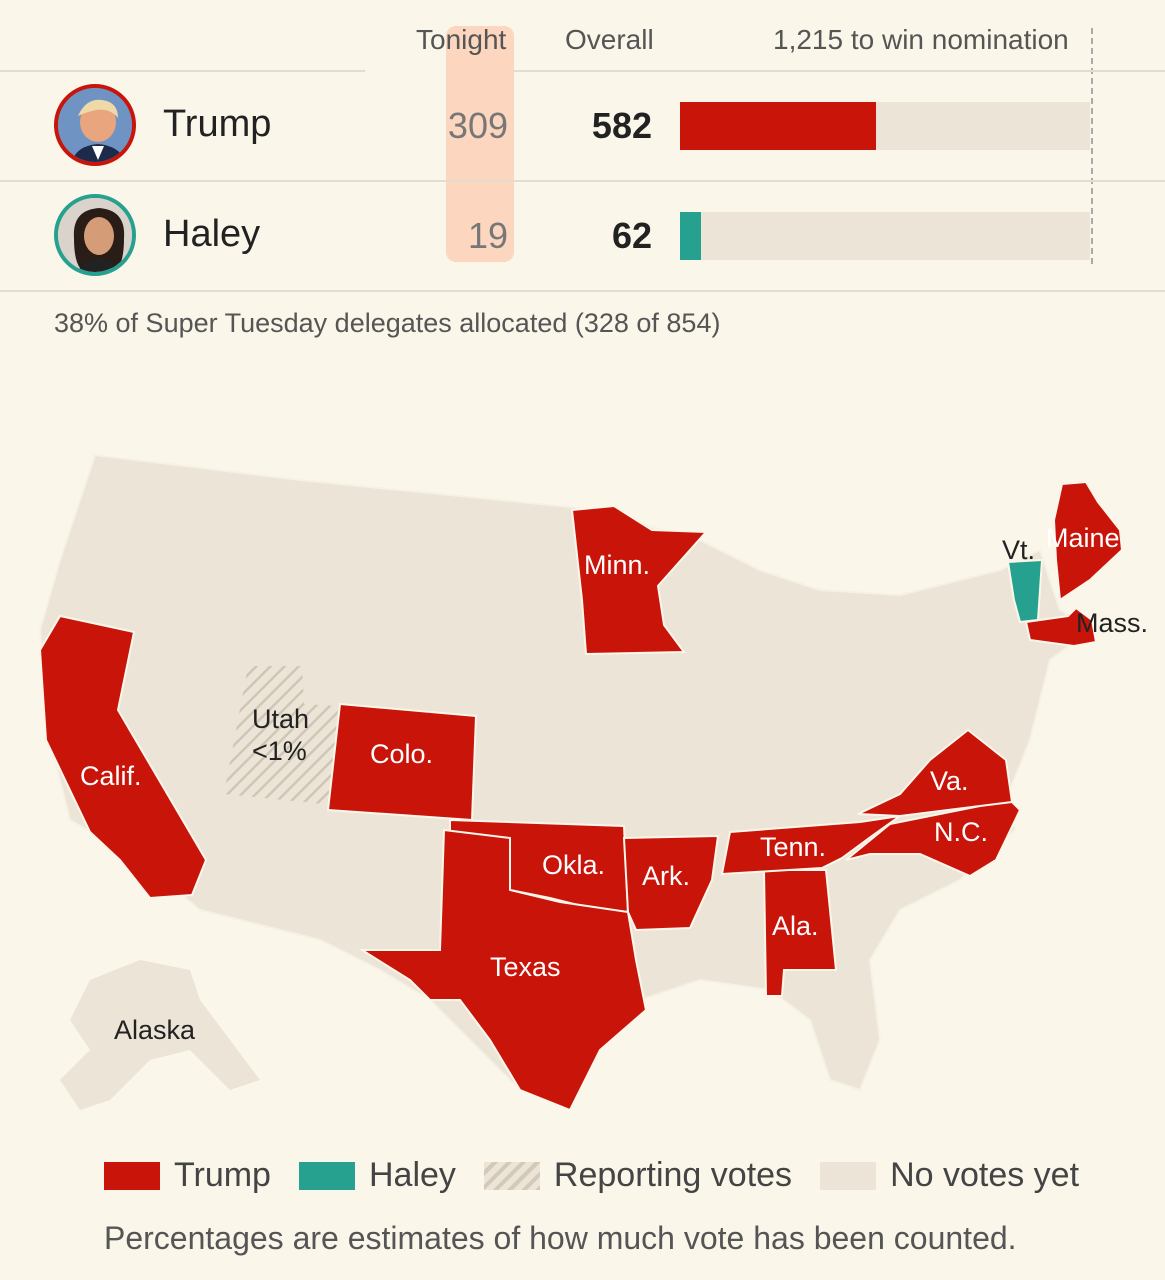 The image size is (1165, 1280). I want to click on legend-item-no-votes: No votes yet, so click(949, 1175).